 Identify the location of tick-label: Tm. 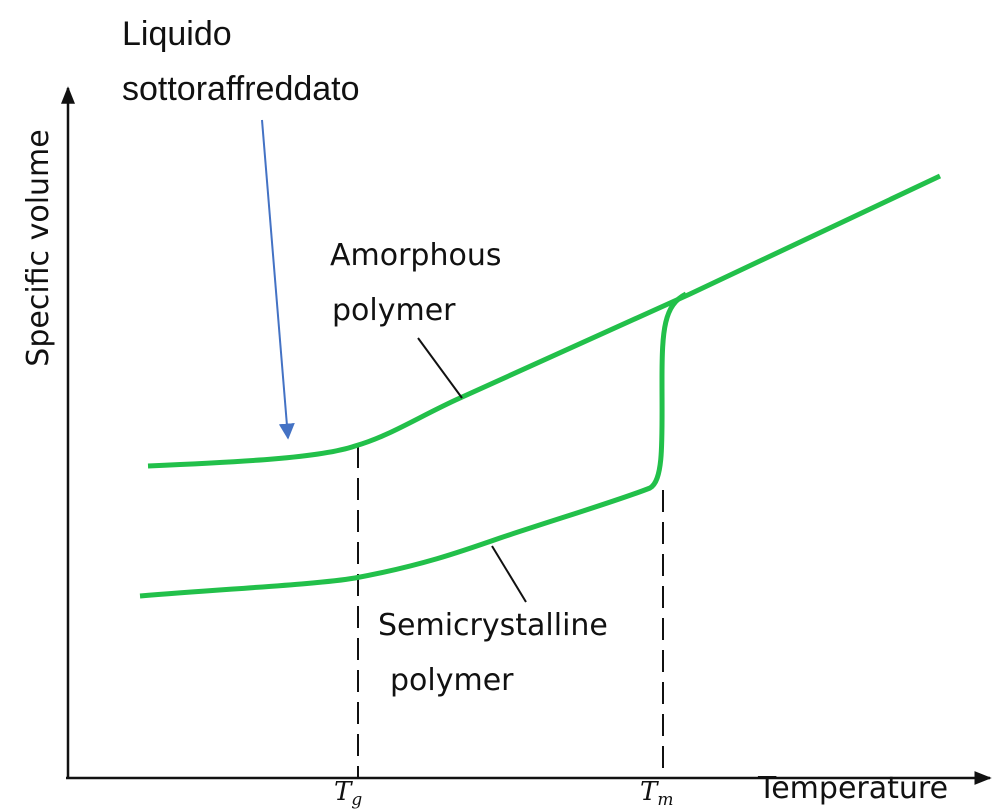
(656, 793).